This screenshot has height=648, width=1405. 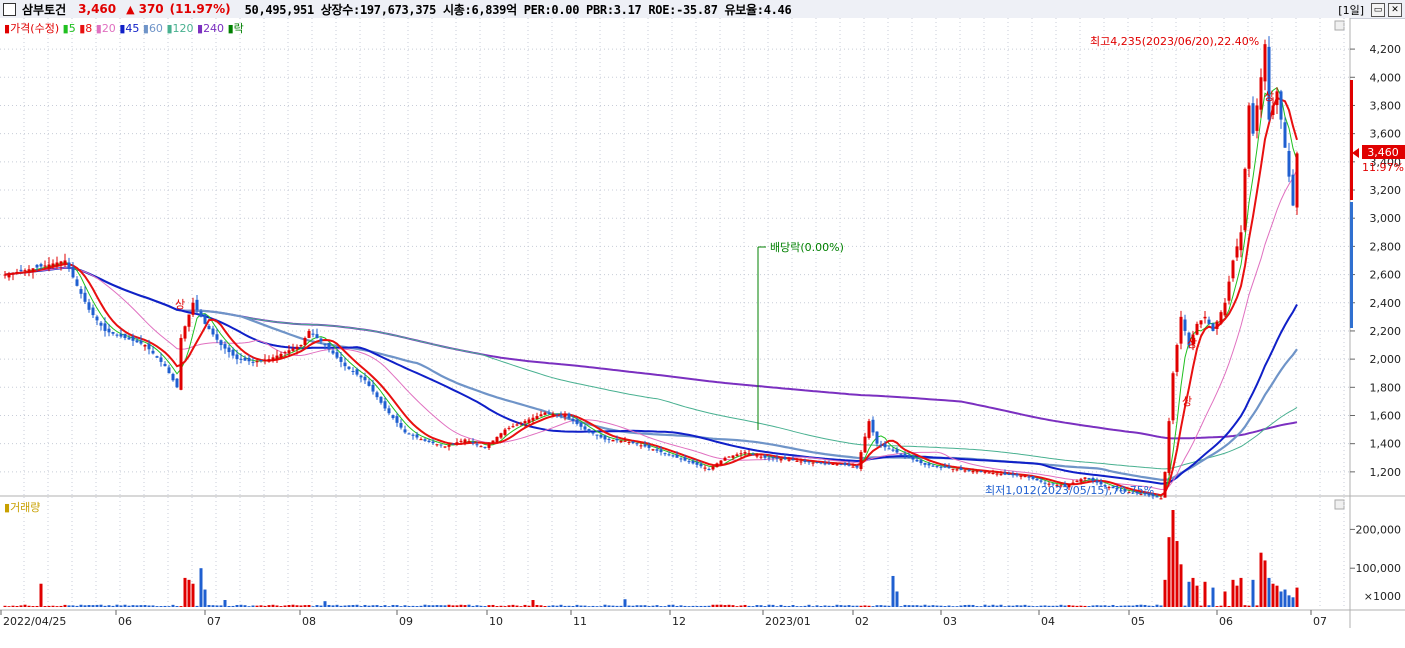 What do you see at coordinates (200, 9) in the screenshot?
I see `price-change-percent: (11.97%)` at bounding box center [200, 9].